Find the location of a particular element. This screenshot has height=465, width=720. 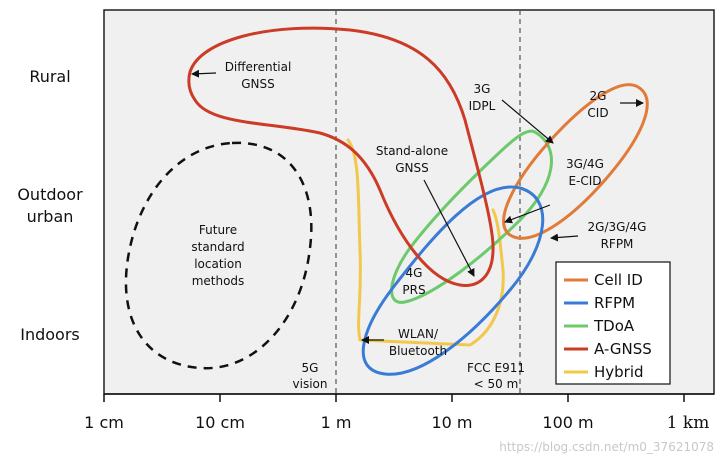

standalone-gnss-label: Stand-alone is located at coordinates (412, 151).